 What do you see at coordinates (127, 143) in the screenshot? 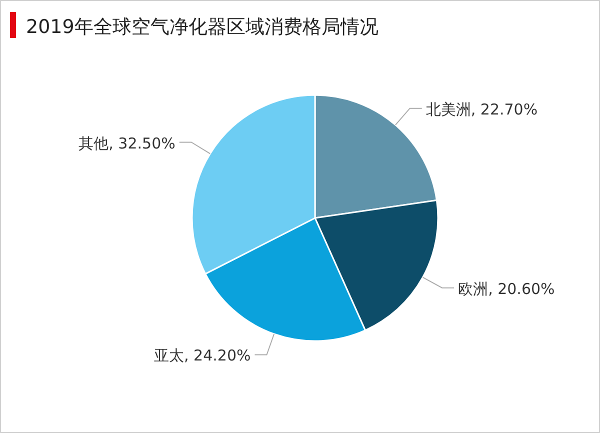
I see `slice-label: 其他, 32.50%` at bounding box center [127, 143].